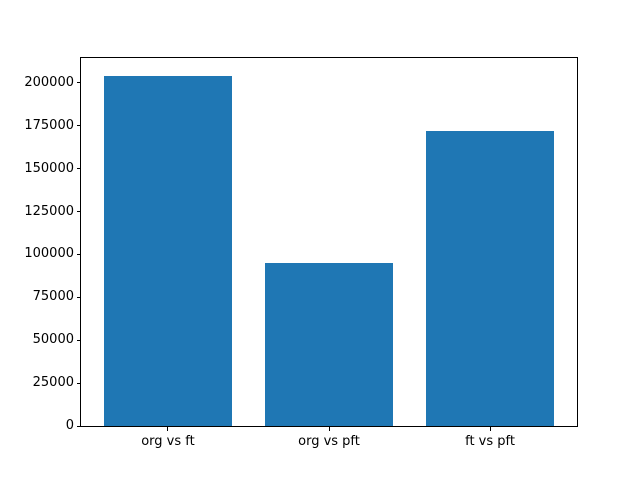  I want to click on y-tick-label: 200000, so click(49, 82).